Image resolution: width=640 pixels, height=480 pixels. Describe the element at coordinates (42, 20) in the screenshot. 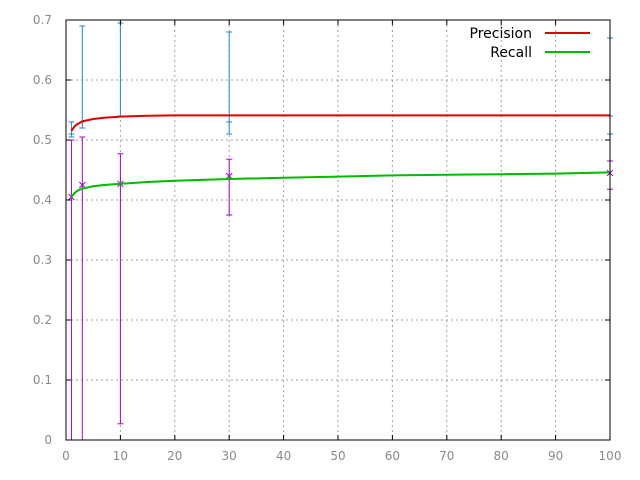

I see `y-tick-label: 0.7` at that location.